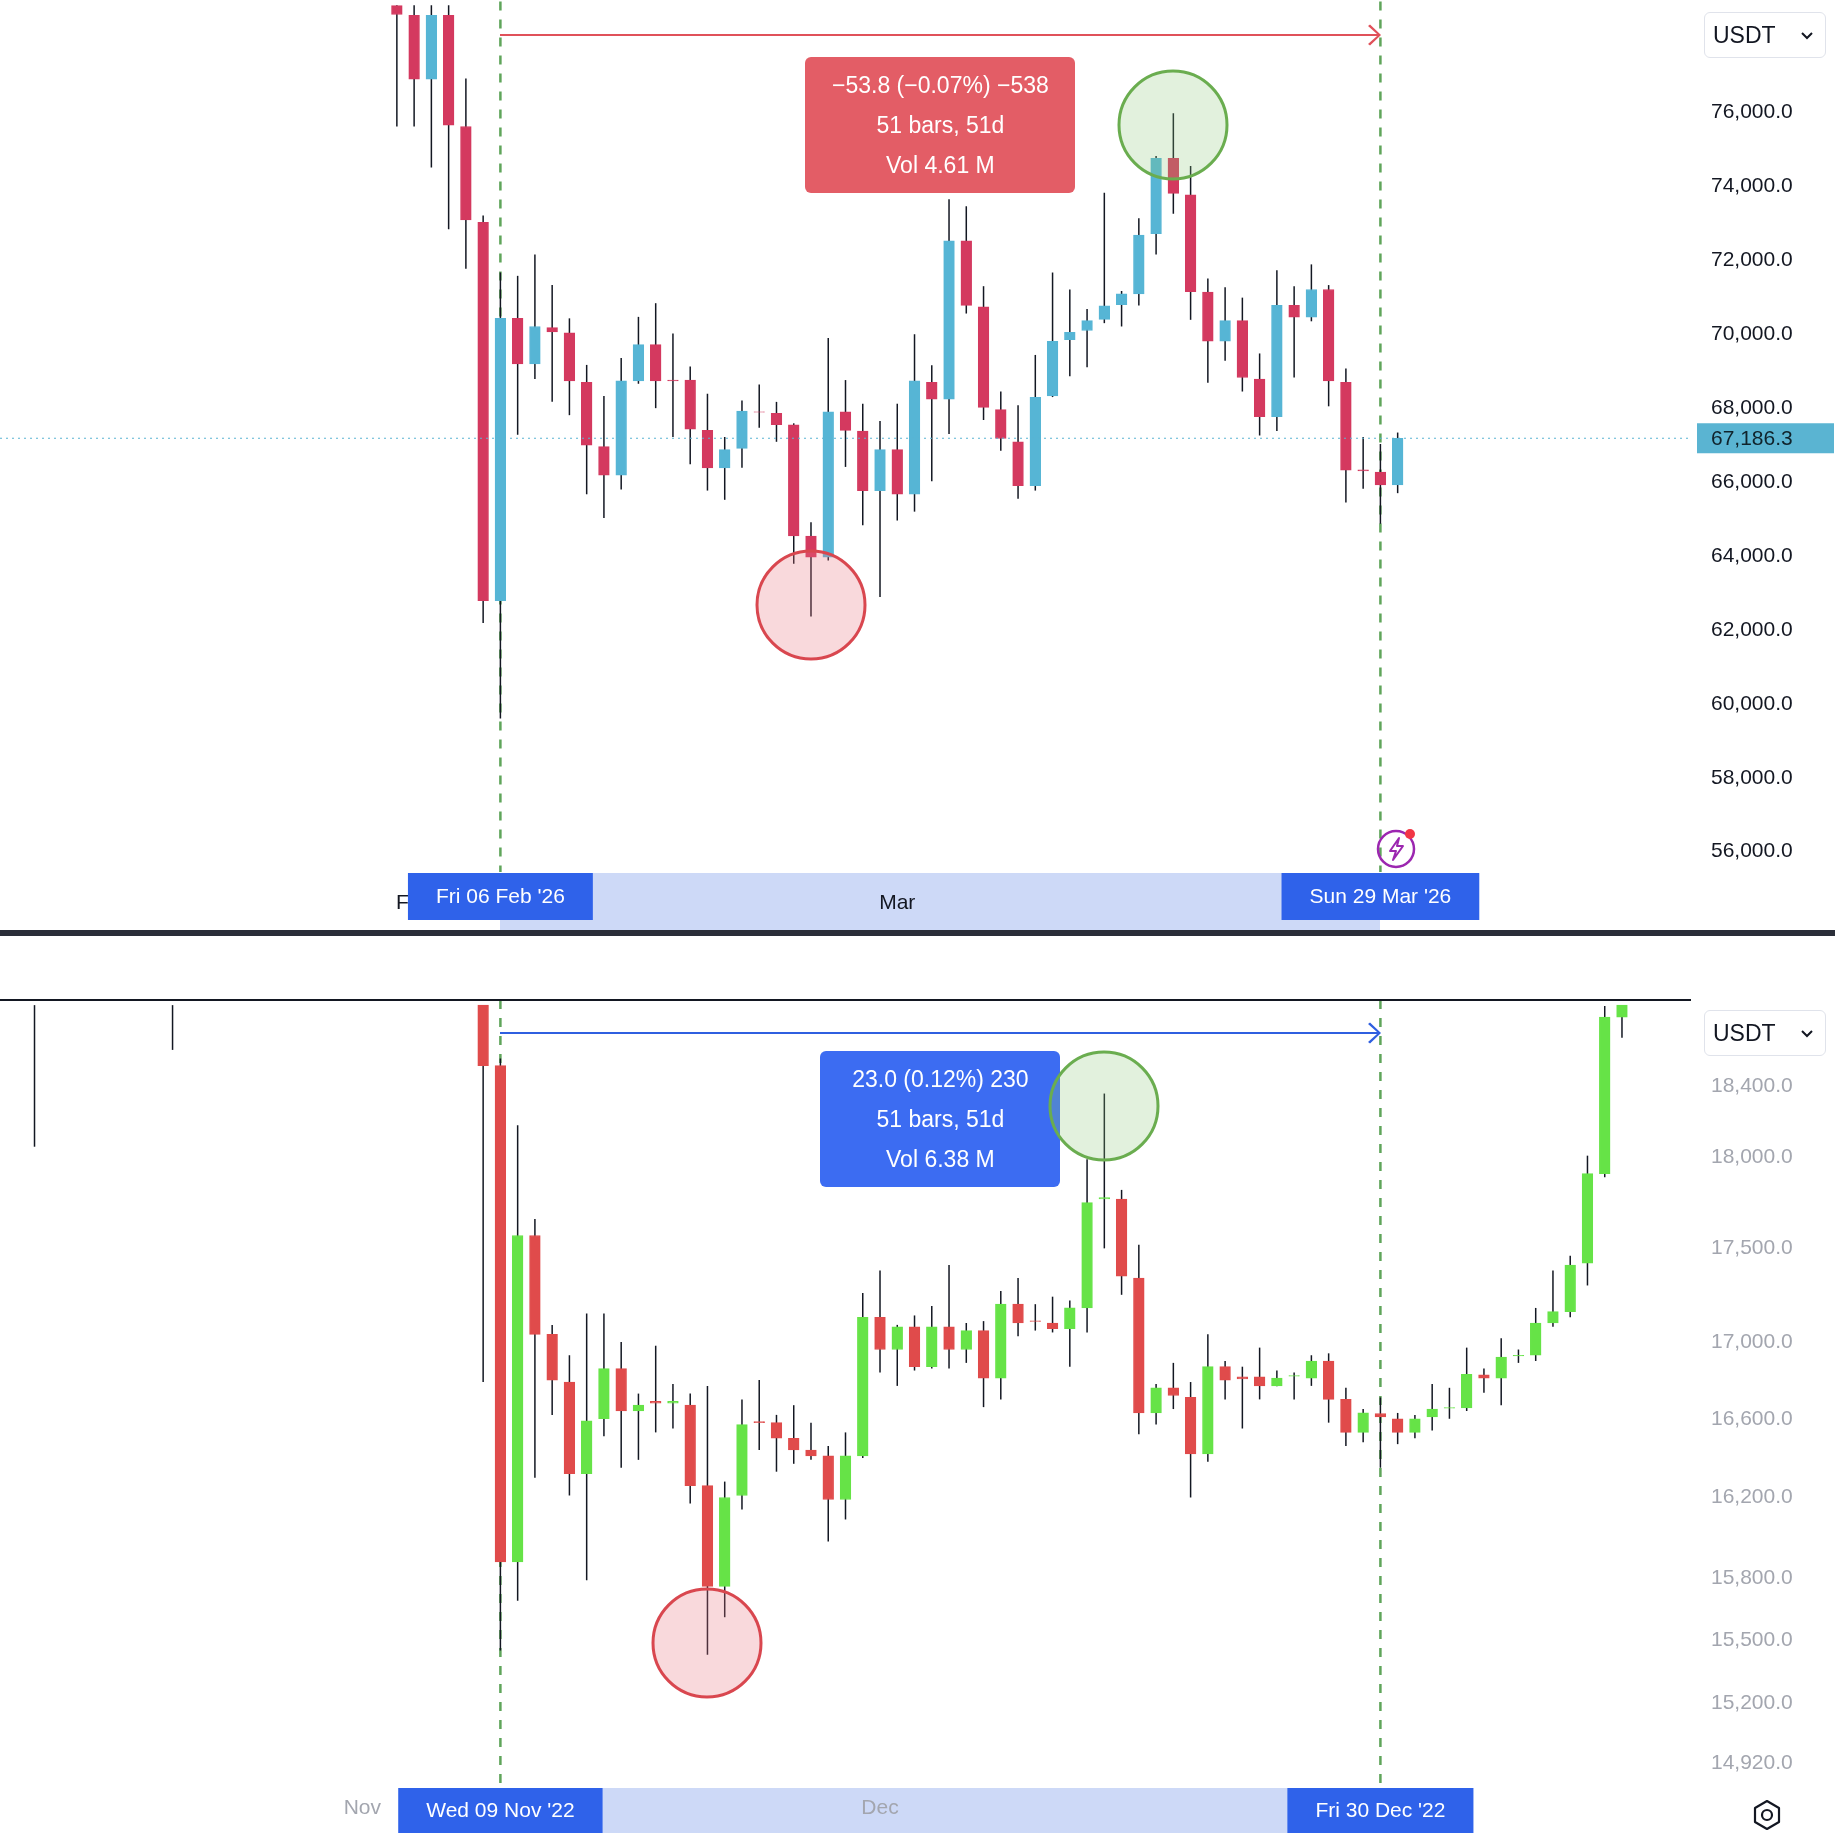  I want to click on y-tick-label: 15,500.0, so click(1752, 1638).